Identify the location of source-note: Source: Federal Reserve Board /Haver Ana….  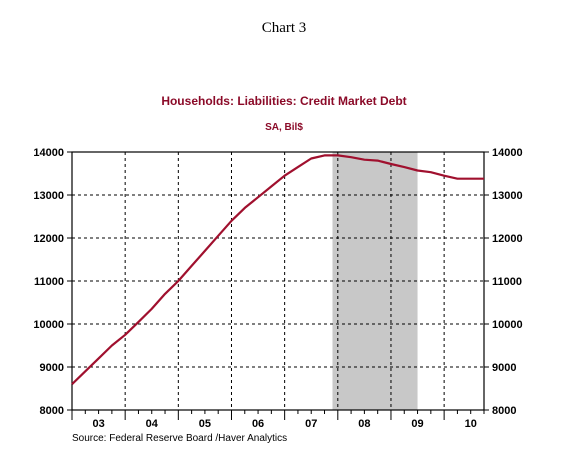
(180, 438).